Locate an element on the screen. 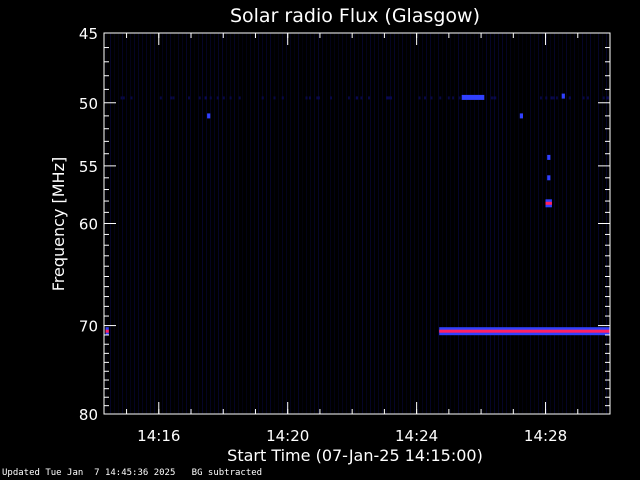  footer-bg-note: BG subtracted is located at coordinates (227, 473).